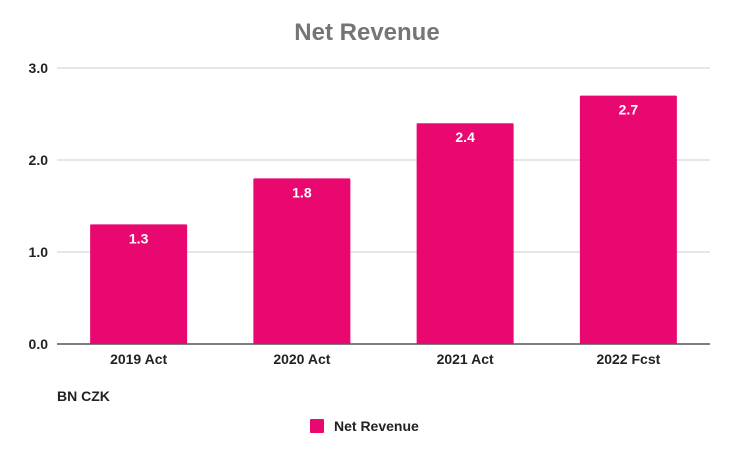 This screenshot has width=737, height=466. What do you see at coordinates (385, 359) in the screenshot?
I see `x-axis-ticks: 2019 Act 2020 Act 2021 Act 2022 Fcst` at bounding box center [385, 359].